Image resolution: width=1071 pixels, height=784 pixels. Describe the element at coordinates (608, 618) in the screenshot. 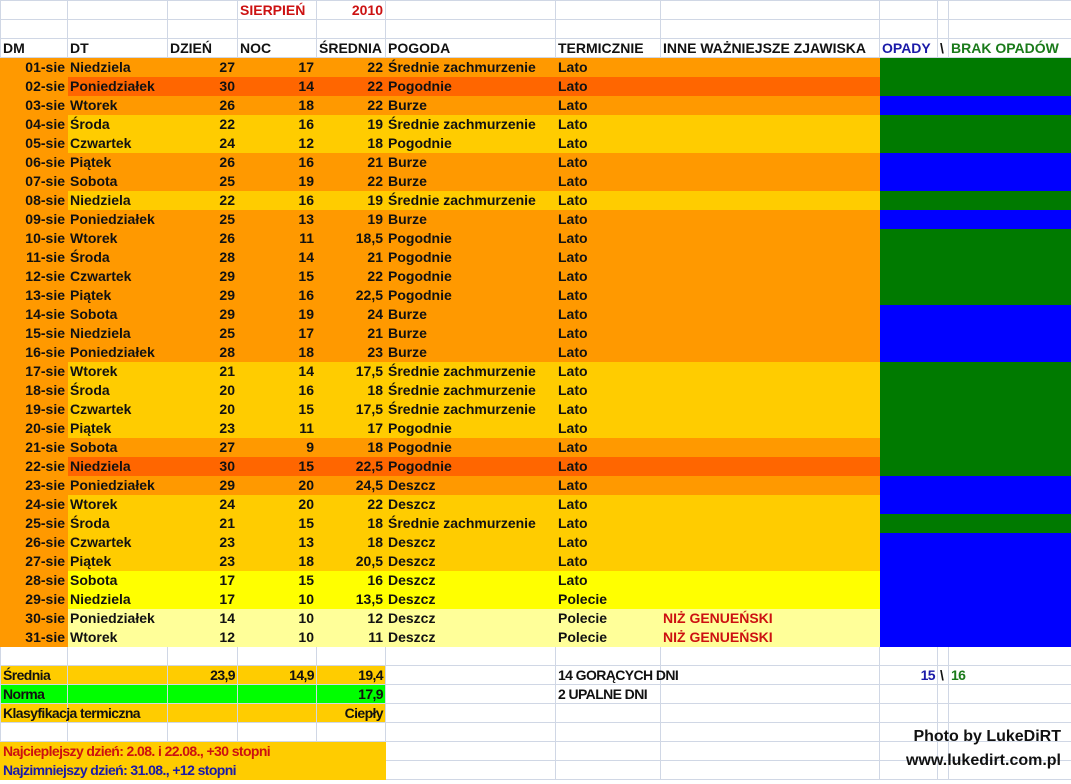

I see `thermal-season: Polecie` at that location.